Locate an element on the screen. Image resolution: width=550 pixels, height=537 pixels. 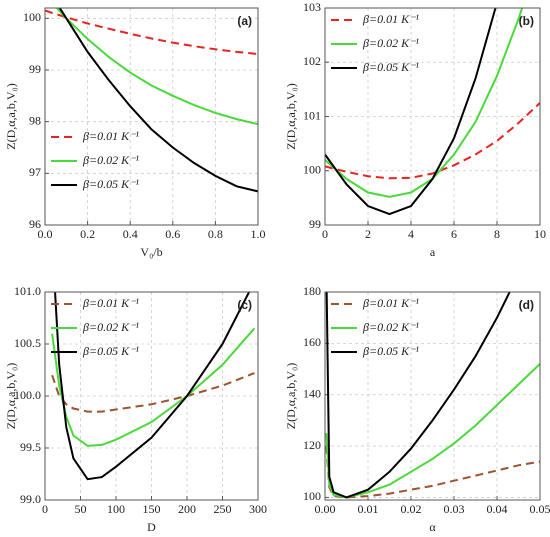
x-tick-label: 250 is located at coordinates (223, 509).